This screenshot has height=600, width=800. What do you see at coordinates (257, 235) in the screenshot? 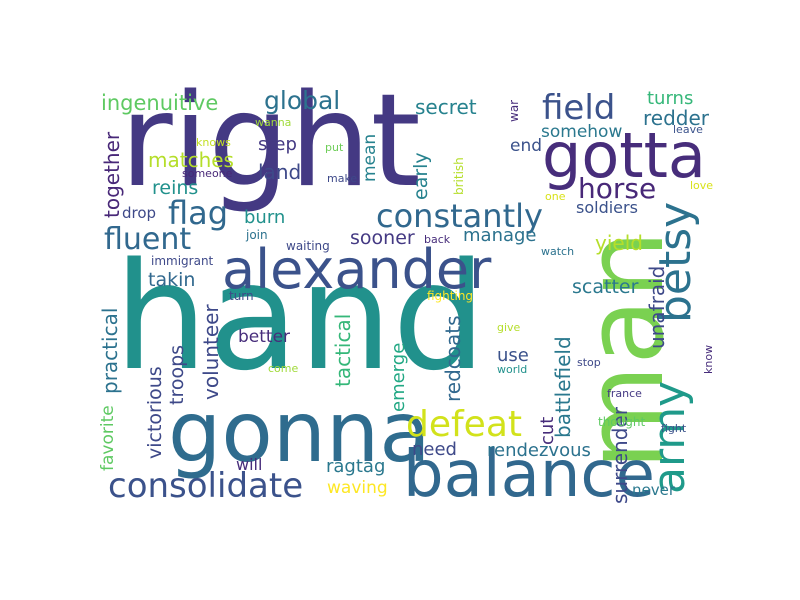
I see `word-join: join` at bounding box center [257, 235].